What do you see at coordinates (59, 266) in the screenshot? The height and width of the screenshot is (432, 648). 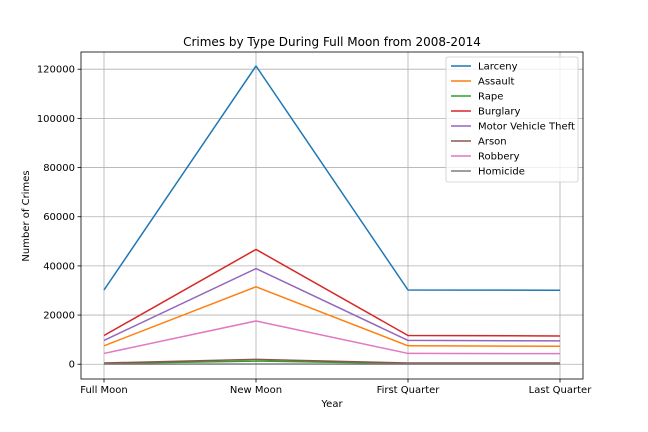 I see `y-tick-label: 40000` at bounding box center [59, 266].